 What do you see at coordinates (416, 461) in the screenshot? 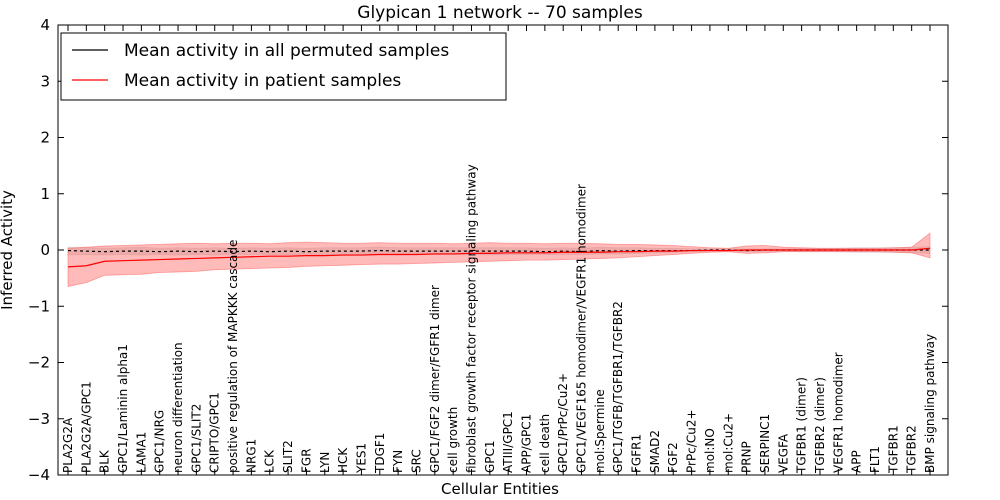
I see `x-category-label: SRC` at bounding box center [416, 461].